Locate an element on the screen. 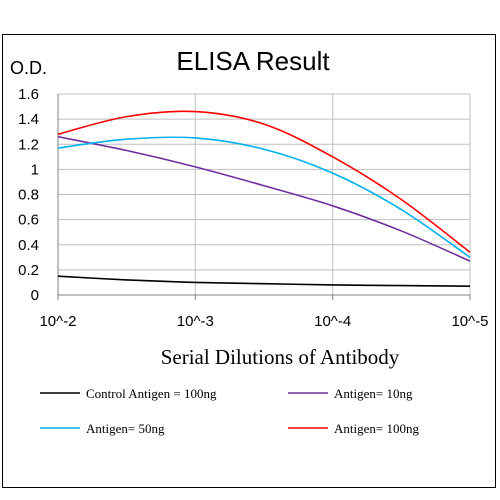 The height and width of the screenshot is (500, 500). chart-title: ELISA Result is located at coordinates (253, 61).